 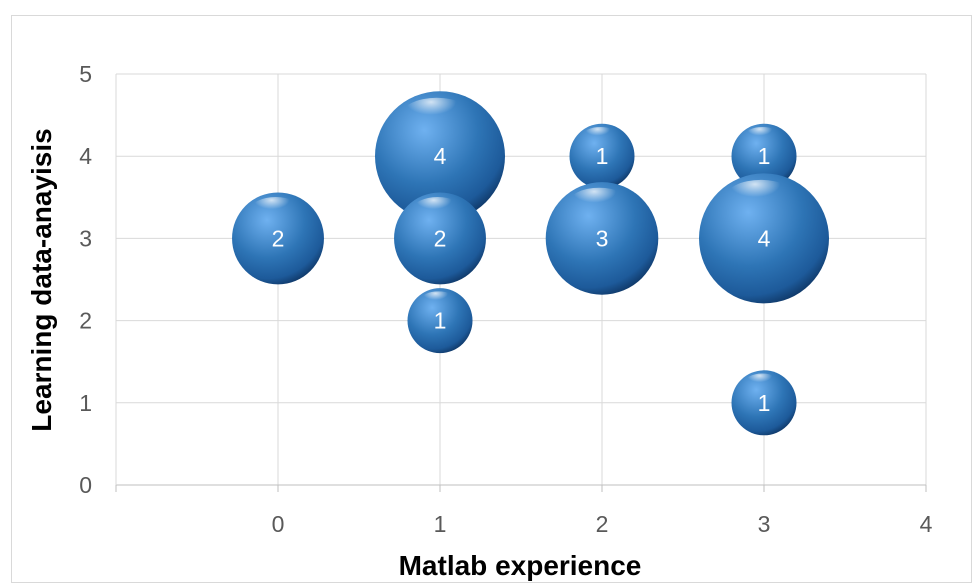 What do you see at coordinates (85, 321) in the screenshot?
I see `y-tick-label: 2` at bounding box center [85, 321].